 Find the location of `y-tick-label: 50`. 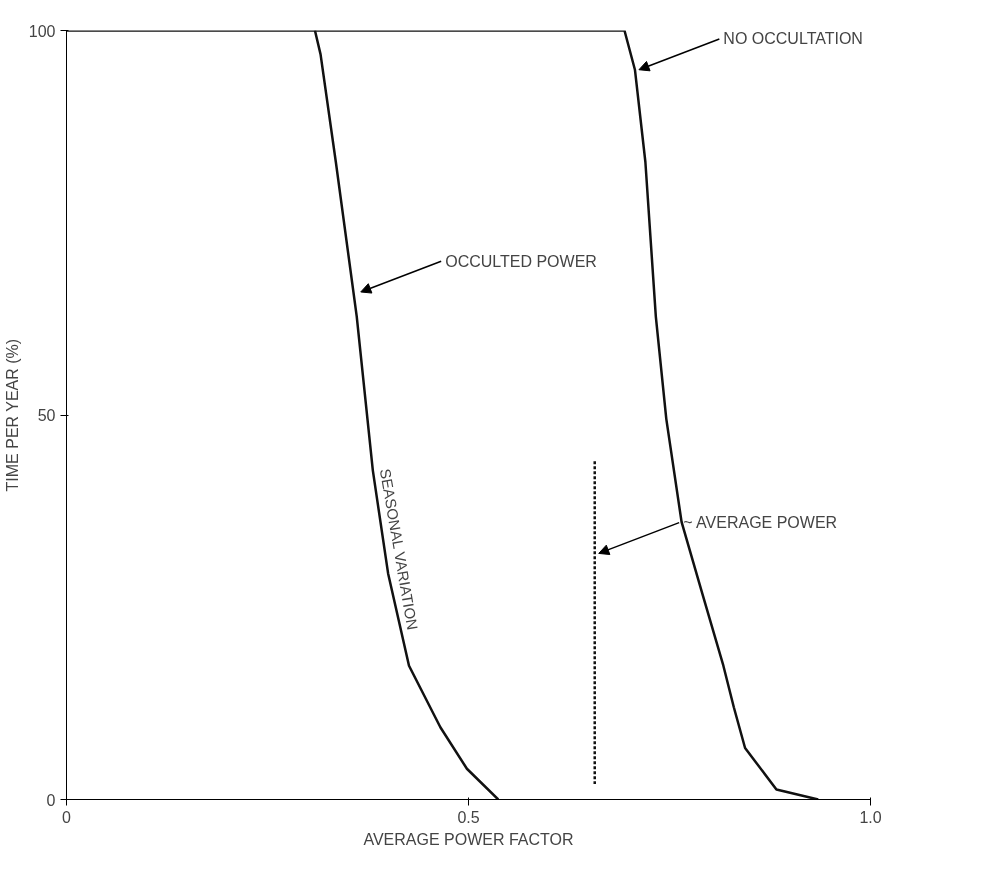

y-tick-label: 50 is located at coordinates (46, 415).